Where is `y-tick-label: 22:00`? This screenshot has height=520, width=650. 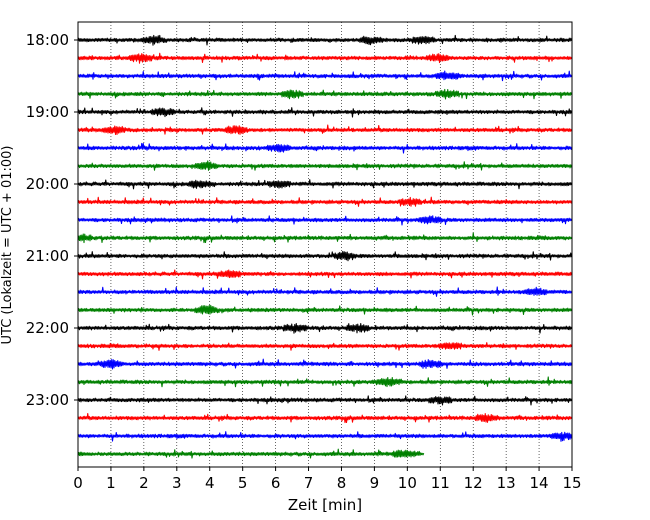 y-tick-label: 22:00 is located at coordinates (47, 328).